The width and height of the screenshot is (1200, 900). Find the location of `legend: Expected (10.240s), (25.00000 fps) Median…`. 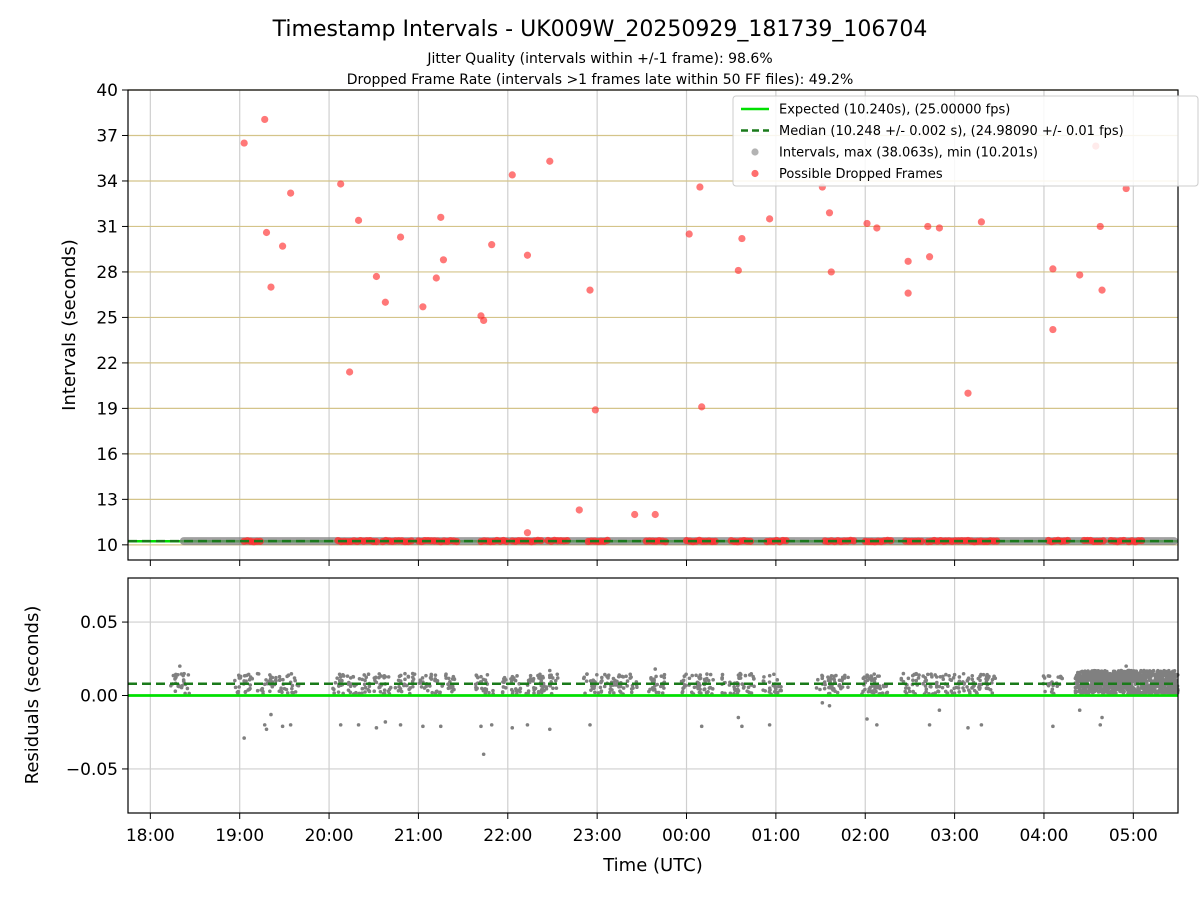

legend: Expected (10.240s), (25.00000 fps) Median… is located at coordinates (965, 141).